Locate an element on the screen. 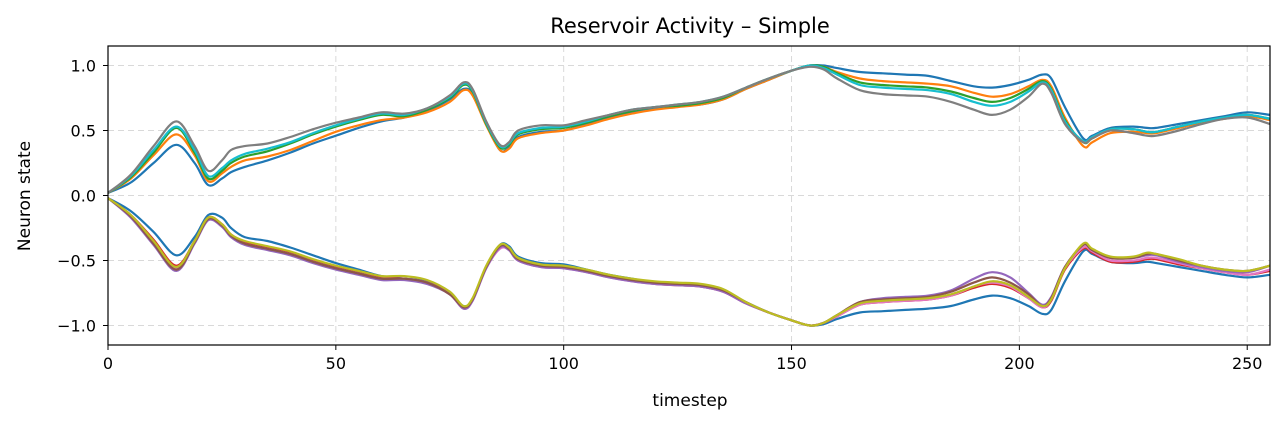 This screenshot has height=424, width=1286. x-tick-label: 50 is located at coordinates (336, 363).